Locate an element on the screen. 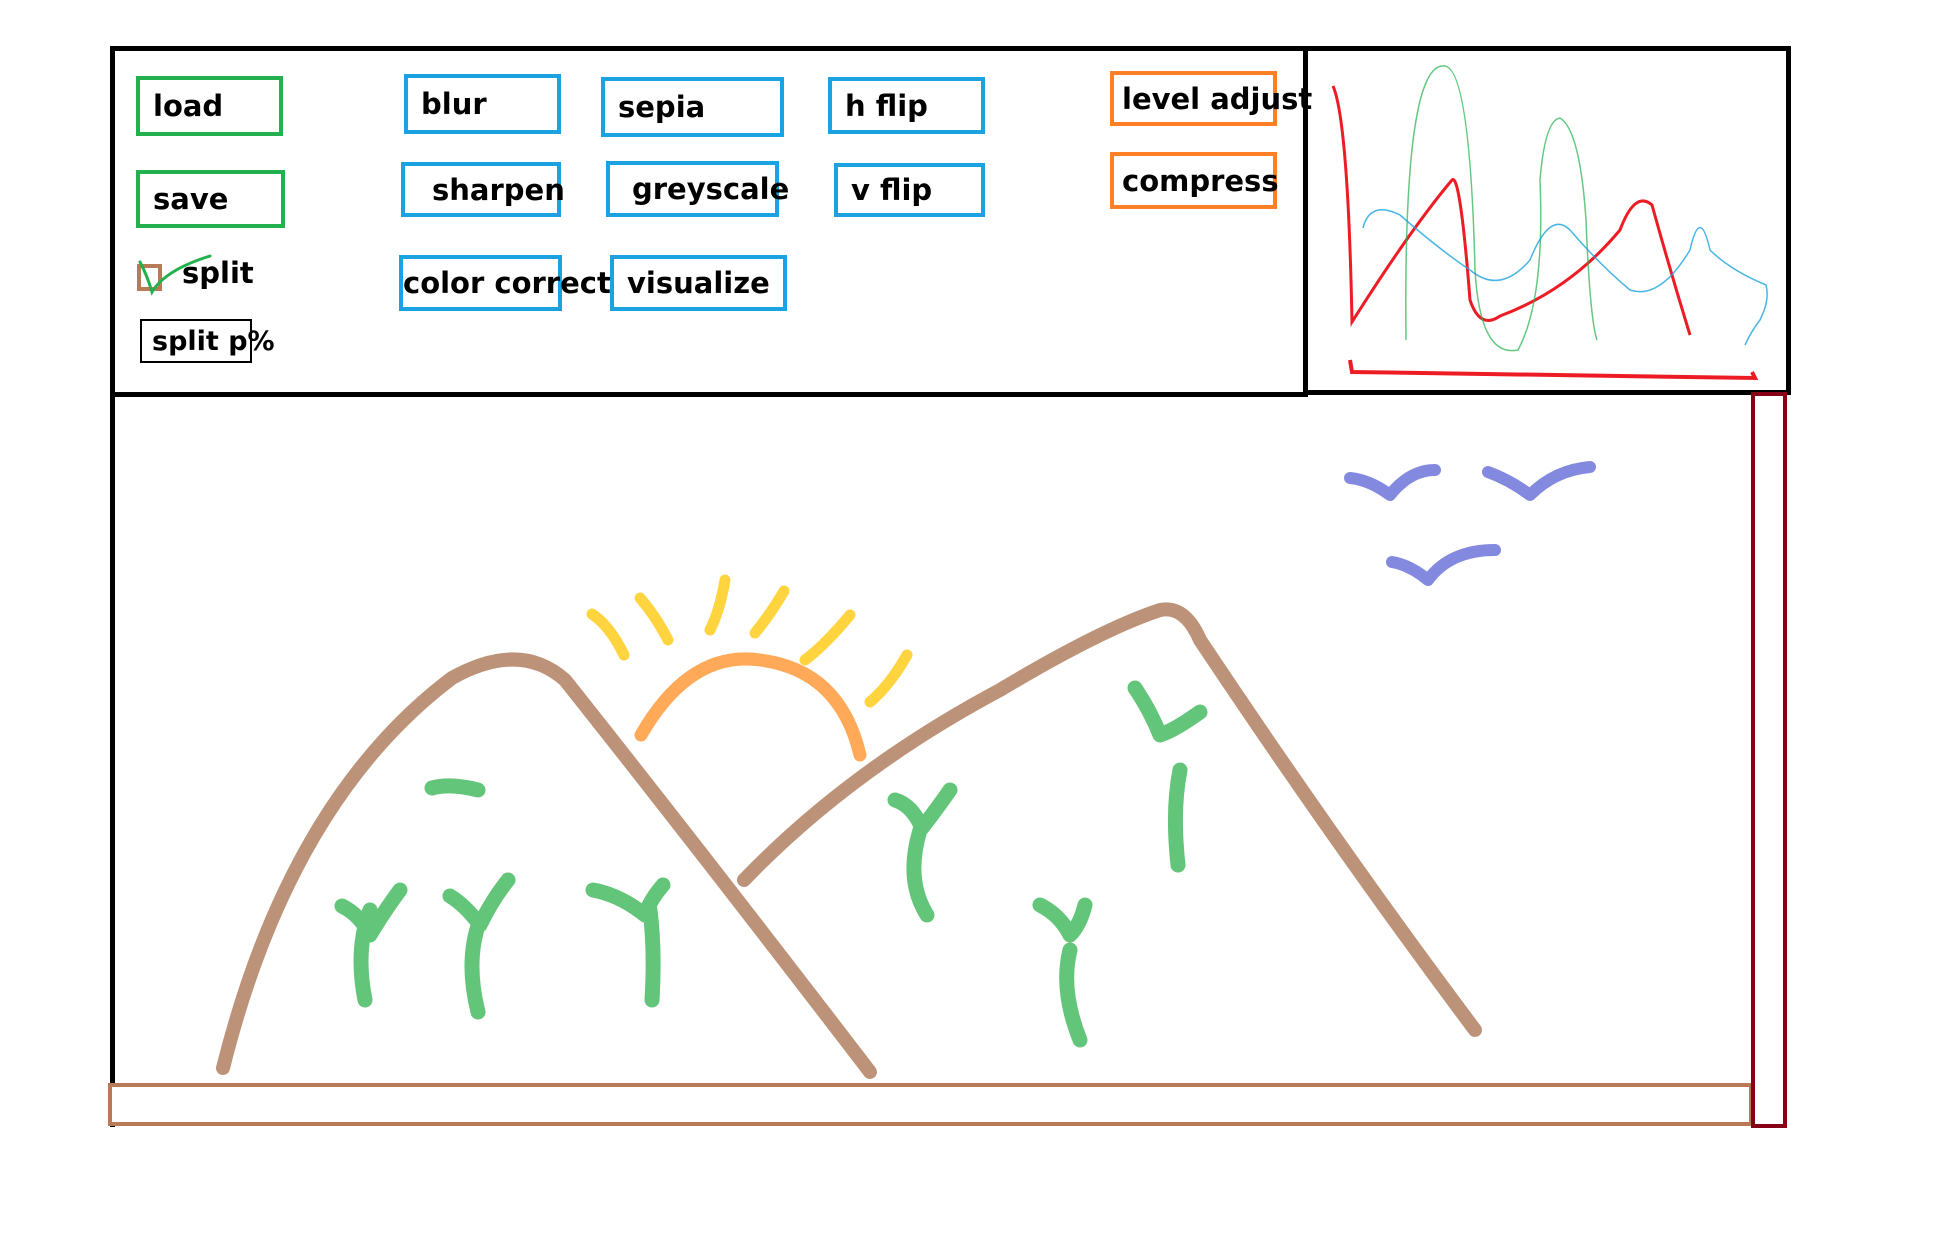 This screenshot has width=1938, height=1237. greyscale-button: greyscale is located at coordinates (697, 189).